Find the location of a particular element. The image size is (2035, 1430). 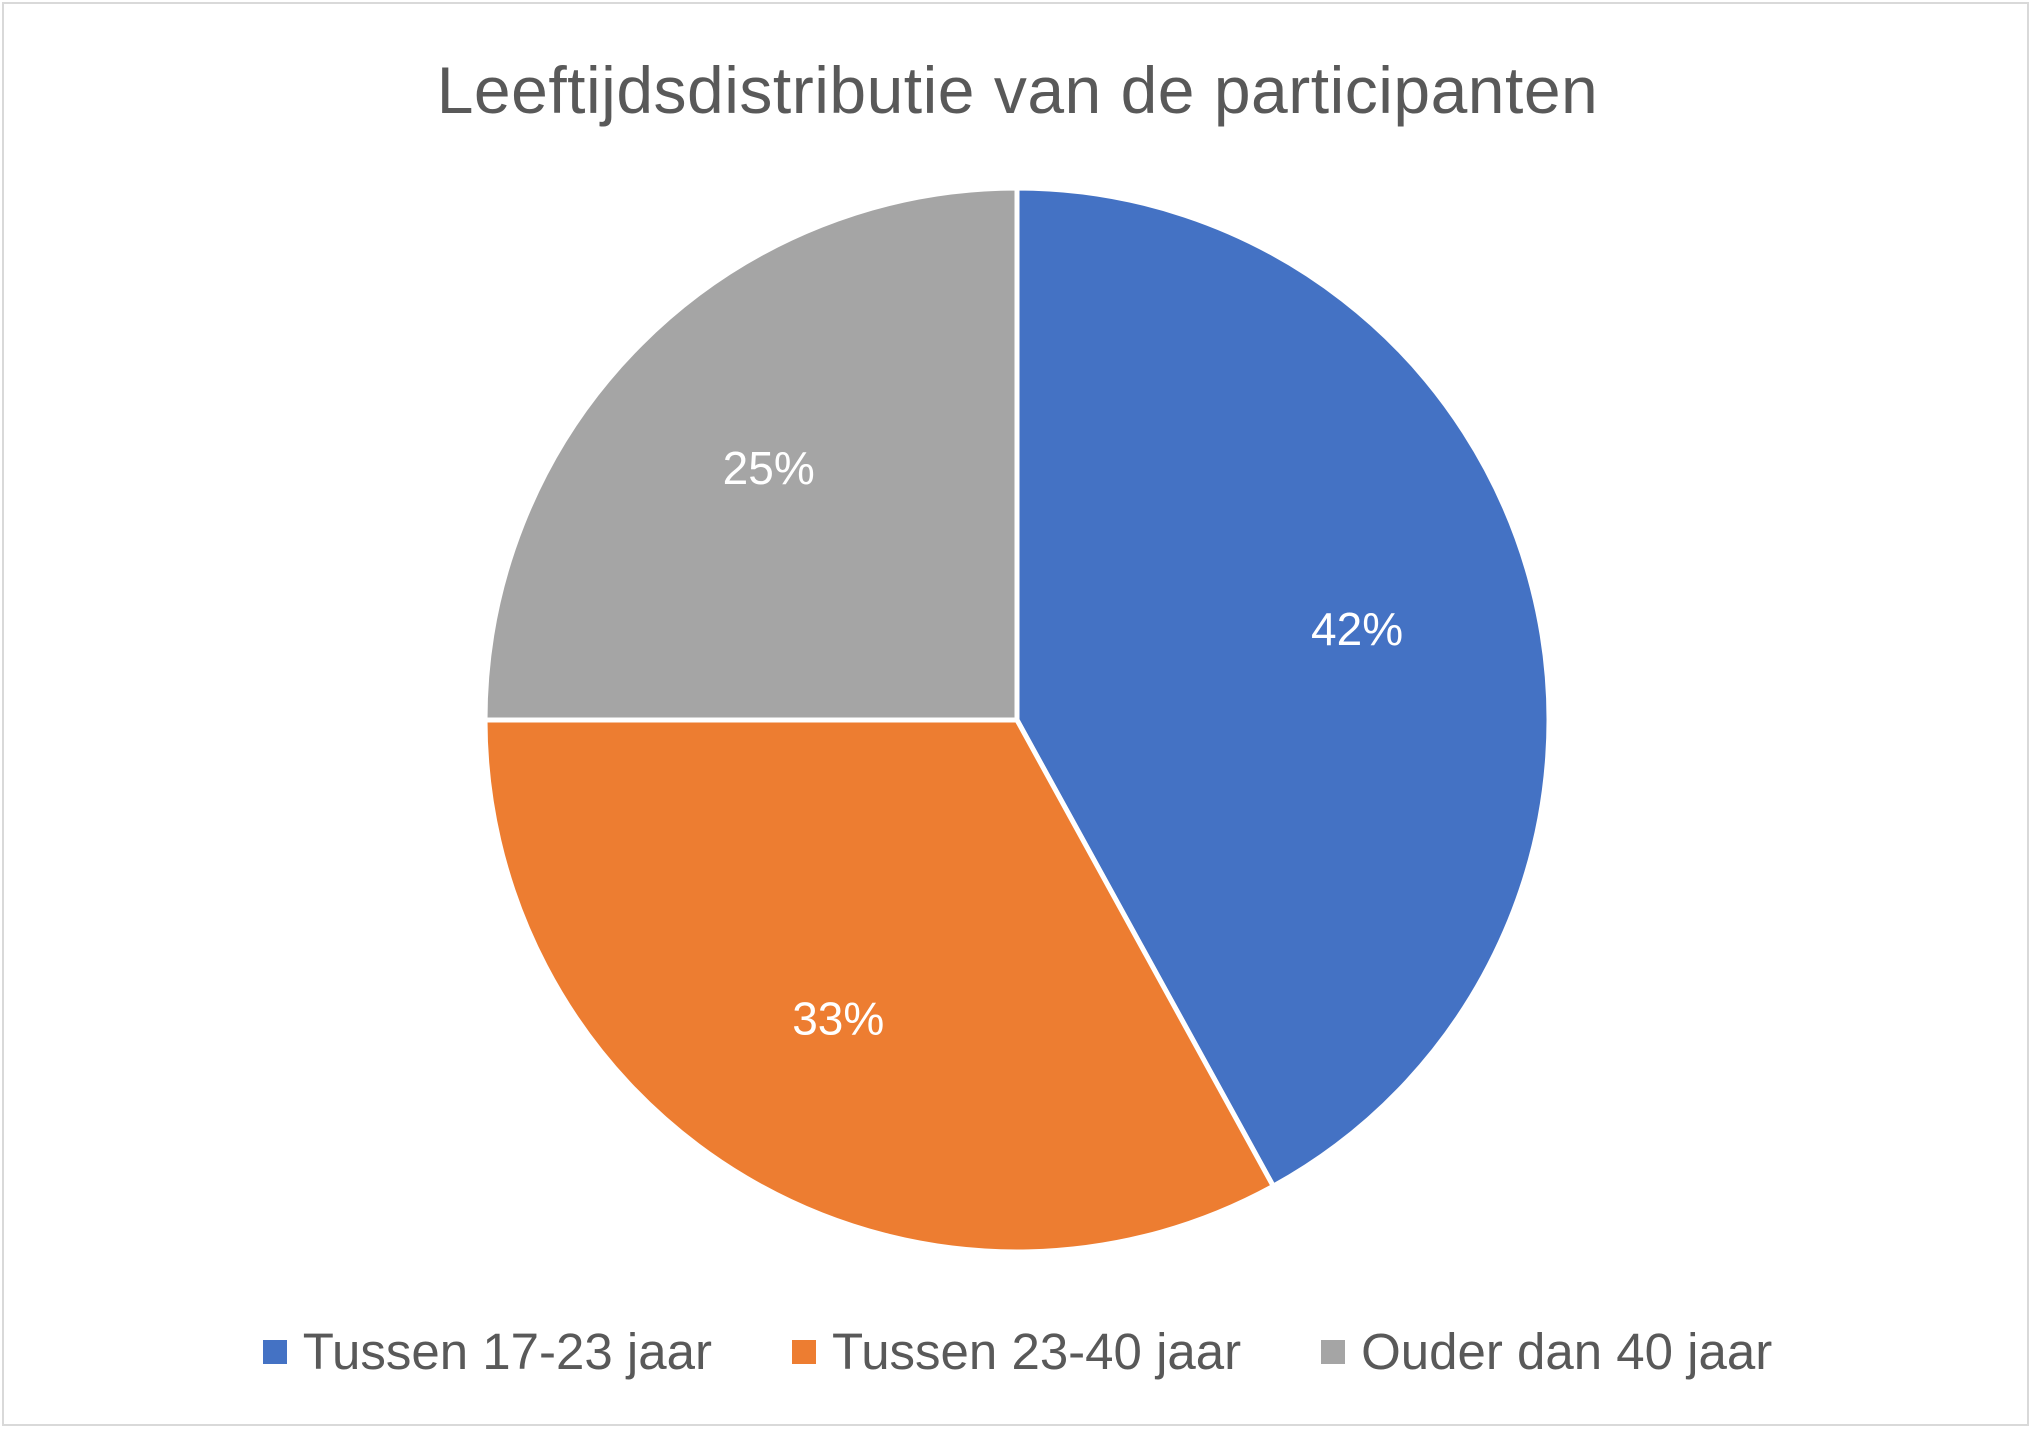

legend-item-23-40: Tussen 23-40 jaar is located at coordinates (1016, 1351).